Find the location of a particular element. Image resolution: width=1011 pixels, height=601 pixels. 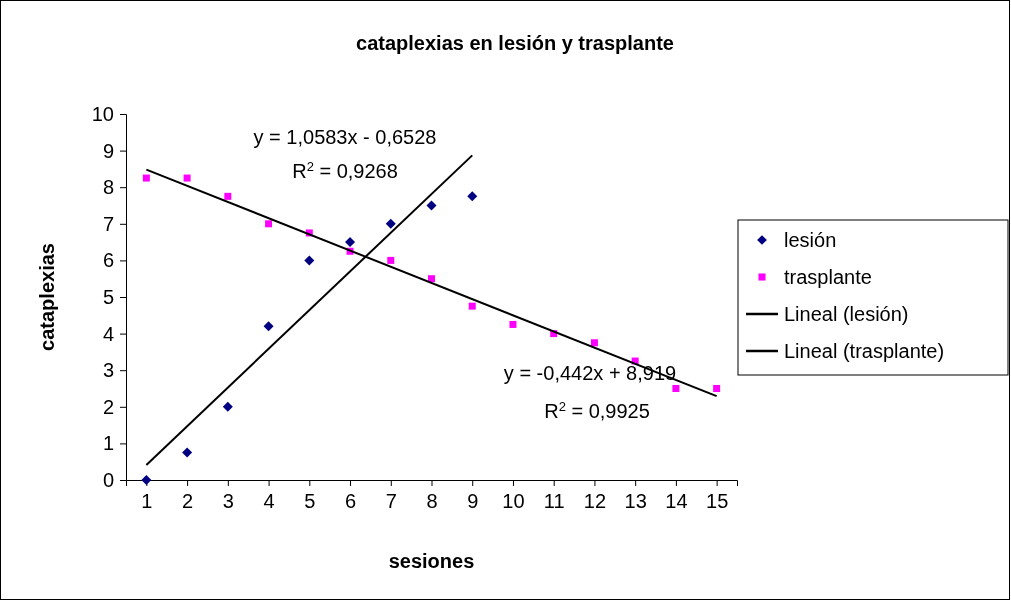

legend-label: Lineal (lesión) is located at coordinates (846, 314).